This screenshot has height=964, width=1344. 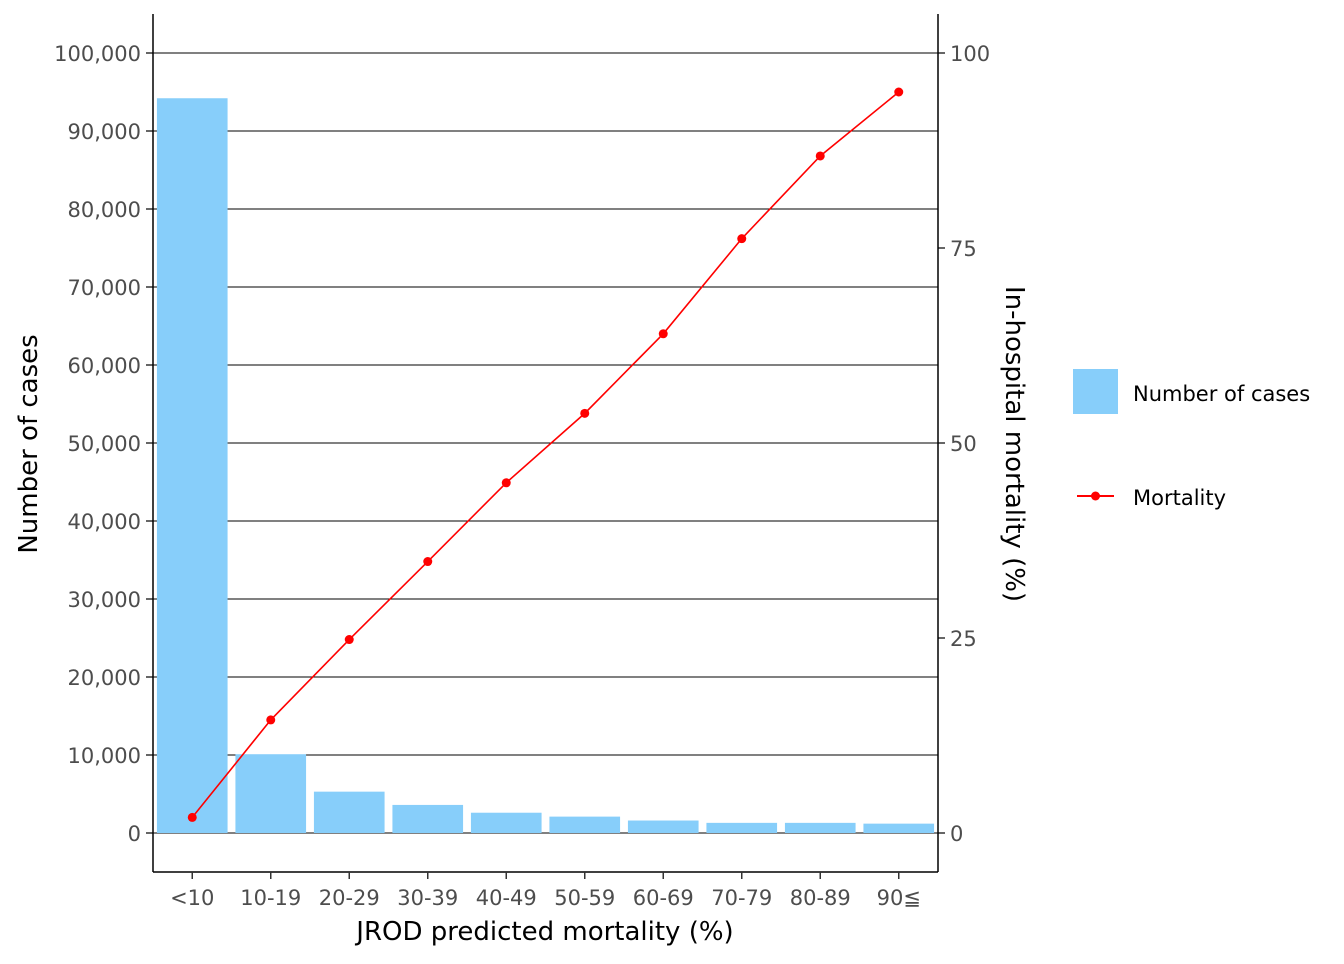 What do you see at coordinates (104, 132) in the screenshot?
I see `y-tick-label: 90,000` at bounding box center [104, 132].